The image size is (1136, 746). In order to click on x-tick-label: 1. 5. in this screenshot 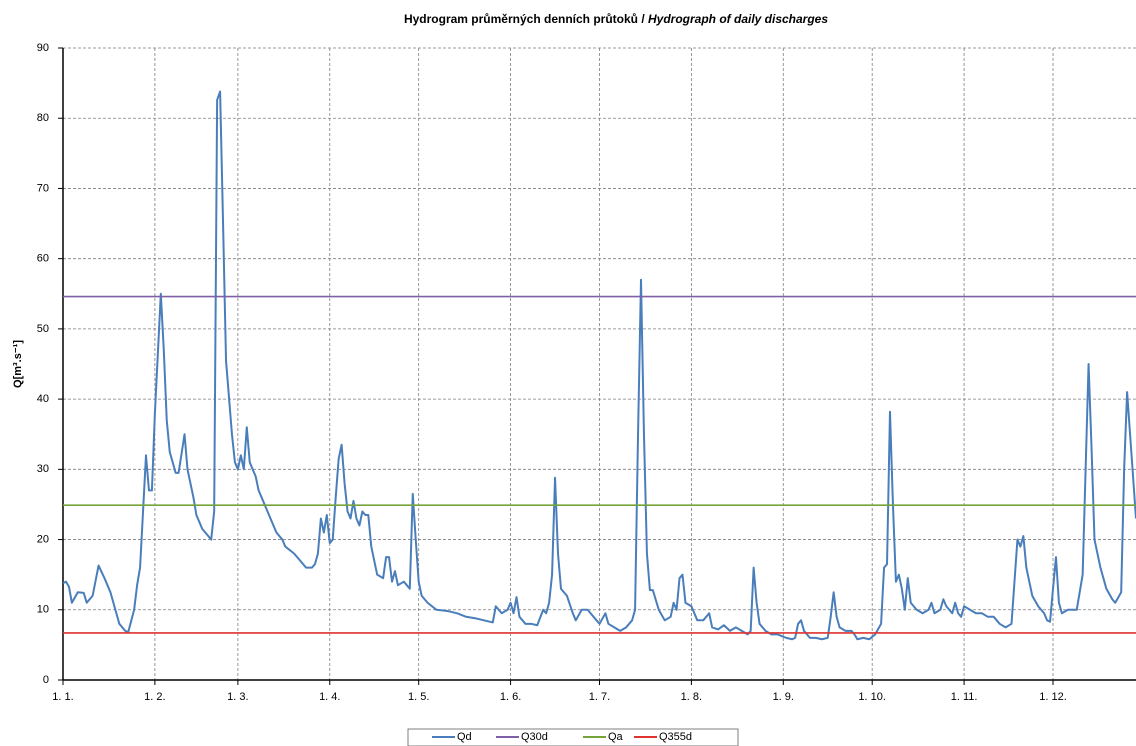, I will do `click(418, 697)`.